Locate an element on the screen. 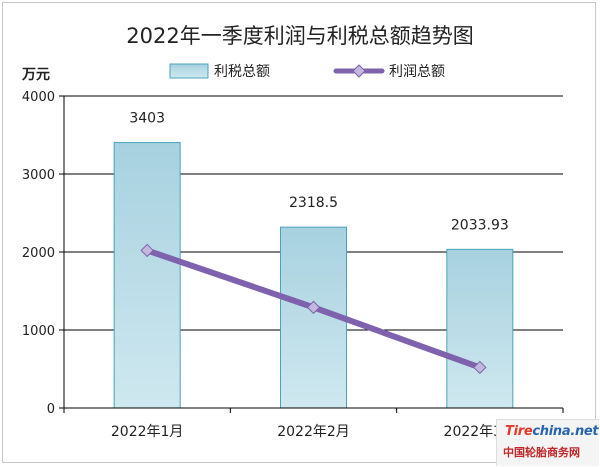 This screenshot has width=600, height=467. y-tick-label: 3000 is located at coordinates (38, 175).